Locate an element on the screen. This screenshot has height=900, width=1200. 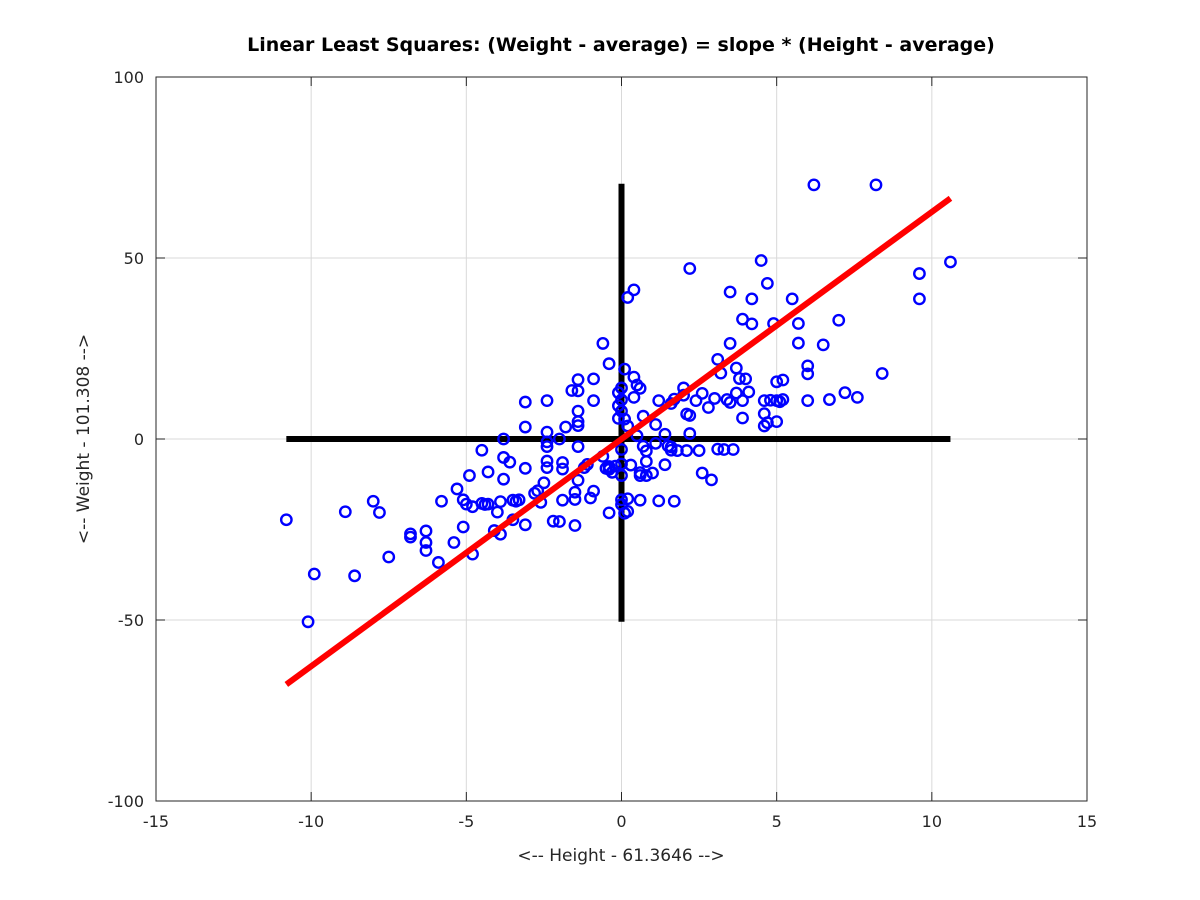
y-tick-label: 50 is located at coordinates (134, 258).